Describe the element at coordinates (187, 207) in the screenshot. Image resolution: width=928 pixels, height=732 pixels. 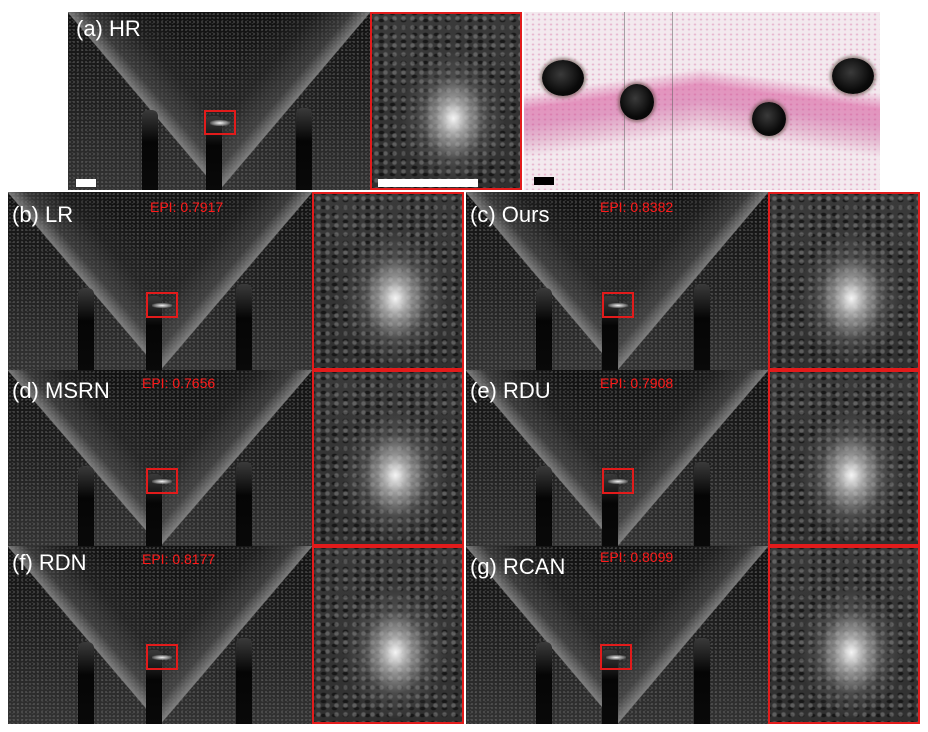
I see `epi-score-b: EPI: 0.7917` at that location.